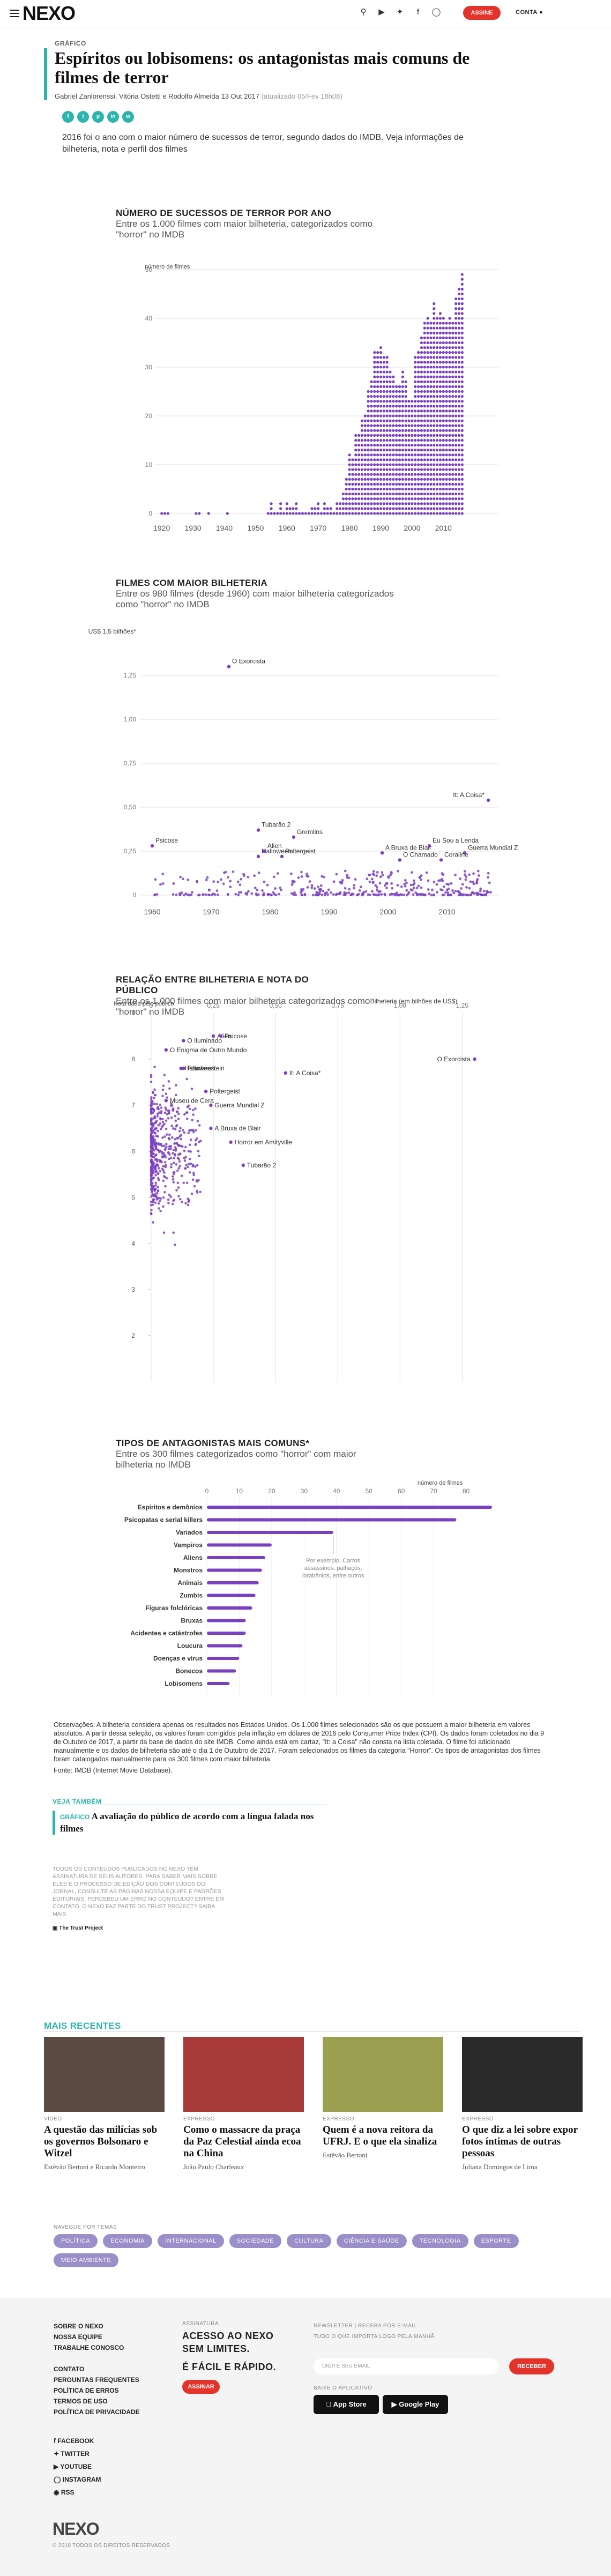 This screenshot has width=611, height=2576. Describe the element at coordinates (49, 13) in the screenshot. I see `logo: NEXO` at that location.